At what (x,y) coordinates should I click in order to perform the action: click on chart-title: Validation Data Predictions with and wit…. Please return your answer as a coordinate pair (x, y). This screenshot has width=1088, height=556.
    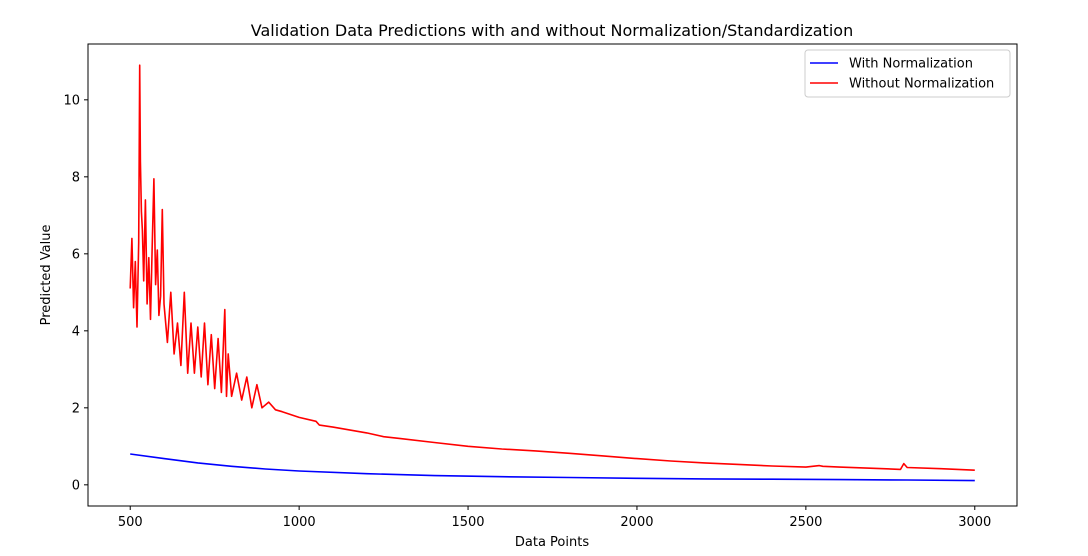
    Looking at the image, I should click on (552, 30).